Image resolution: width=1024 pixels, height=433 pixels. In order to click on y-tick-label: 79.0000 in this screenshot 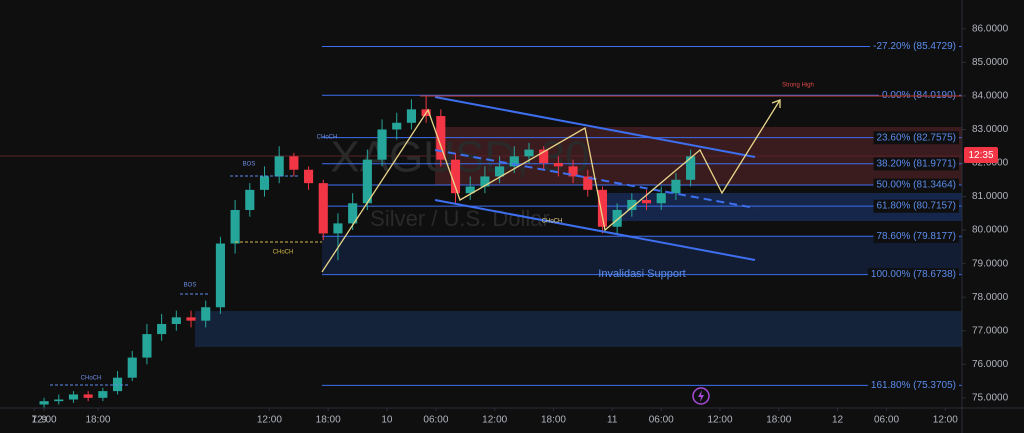, I will do `click(990, 263)`.